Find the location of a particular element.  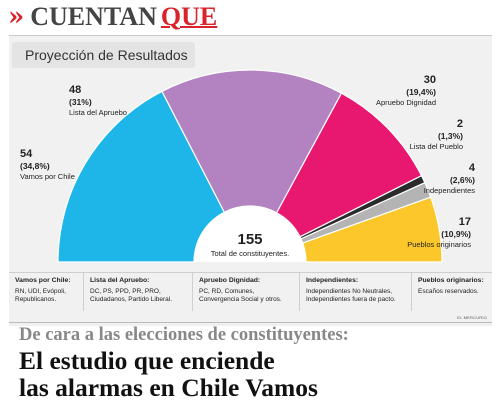

series-name-label: Lista del Pueblo is located at coordinates (436, 147).